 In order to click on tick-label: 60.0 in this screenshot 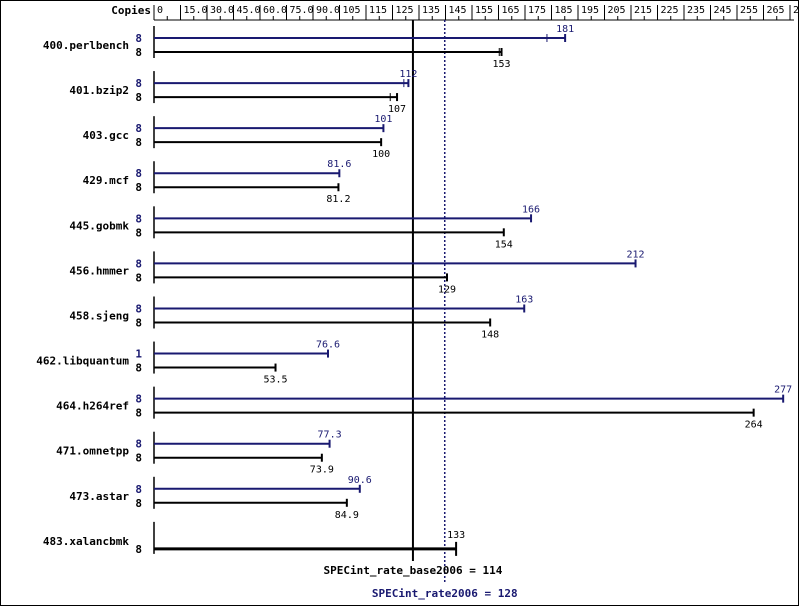, I will do `click(275, 10)`.